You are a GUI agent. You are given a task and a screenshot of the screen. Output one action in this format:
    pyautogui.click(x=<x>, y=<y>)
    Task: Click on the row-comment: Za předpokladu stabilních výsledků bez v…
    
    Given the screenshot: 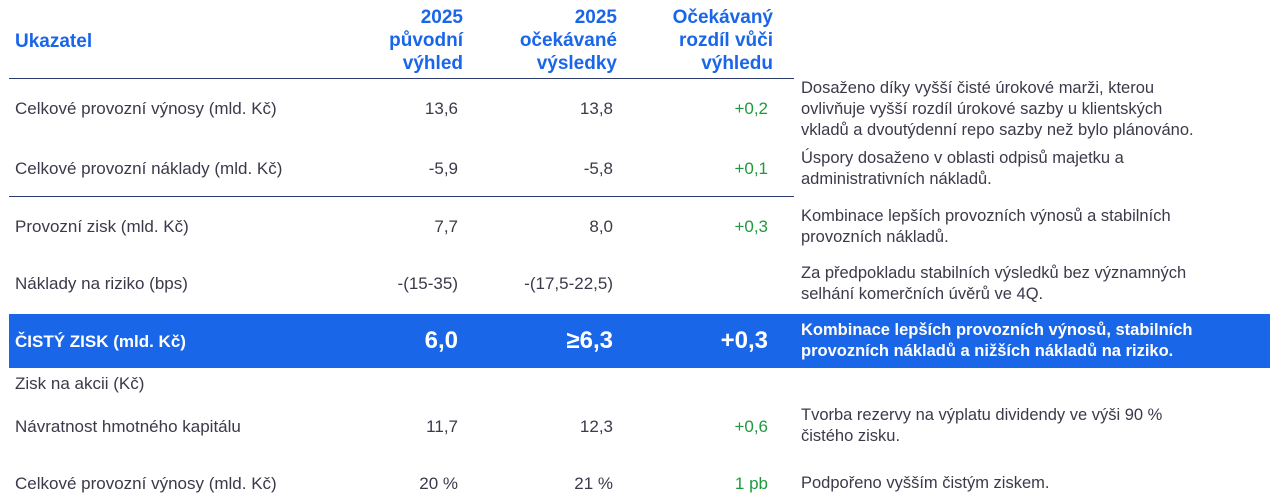 What is the action you would take?
    pyautogui.click(x=994, y=283)
    